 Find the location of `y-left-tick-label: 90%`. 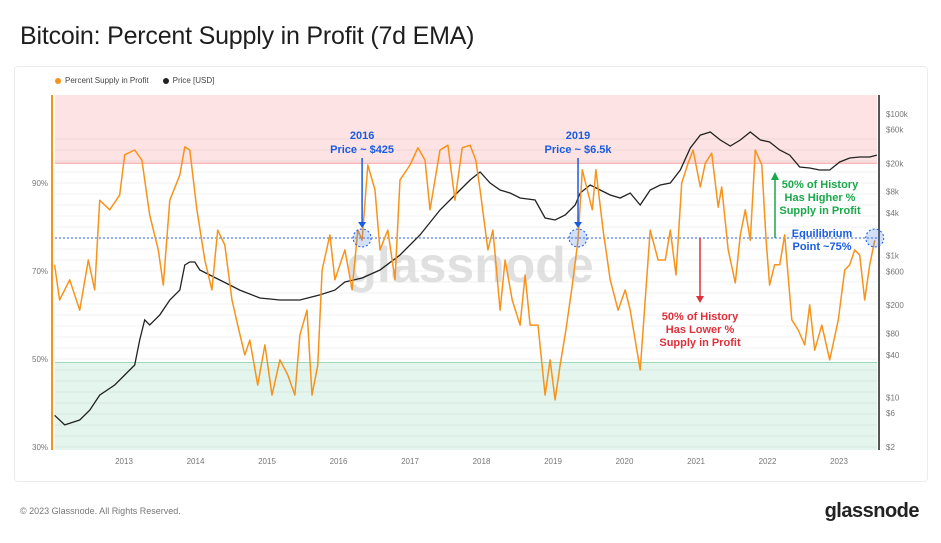

y-left-tick-label: 90% is located at coordinates (40, 183).